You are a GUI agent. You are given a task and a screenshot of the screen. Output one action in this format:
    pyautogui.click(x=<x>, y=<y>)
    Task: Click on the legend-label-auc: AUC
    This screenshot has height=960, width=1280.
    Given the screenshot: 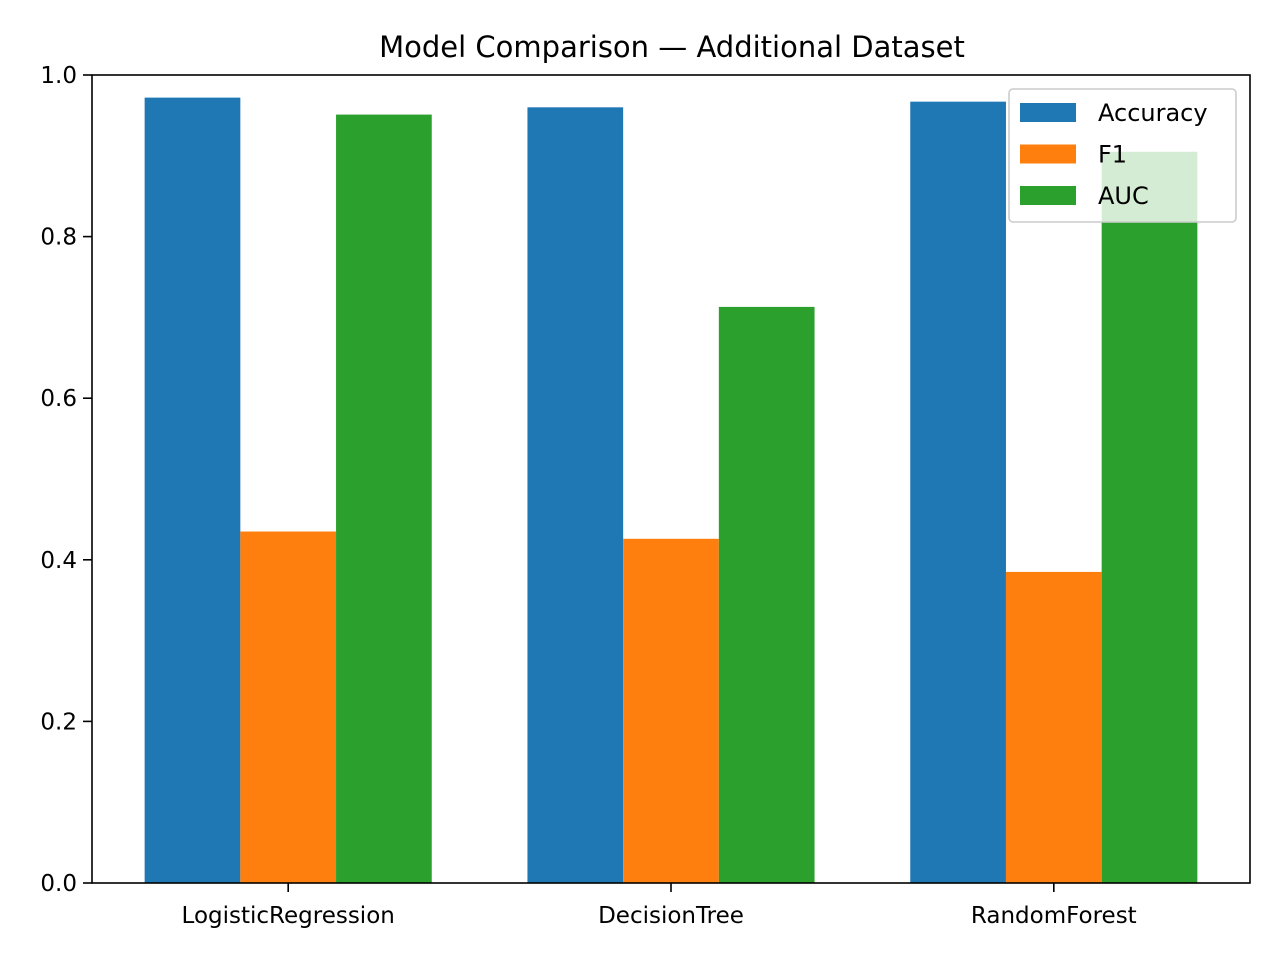 What is the action you would take?
    pyautogui.click(x=1123, y=196)
    